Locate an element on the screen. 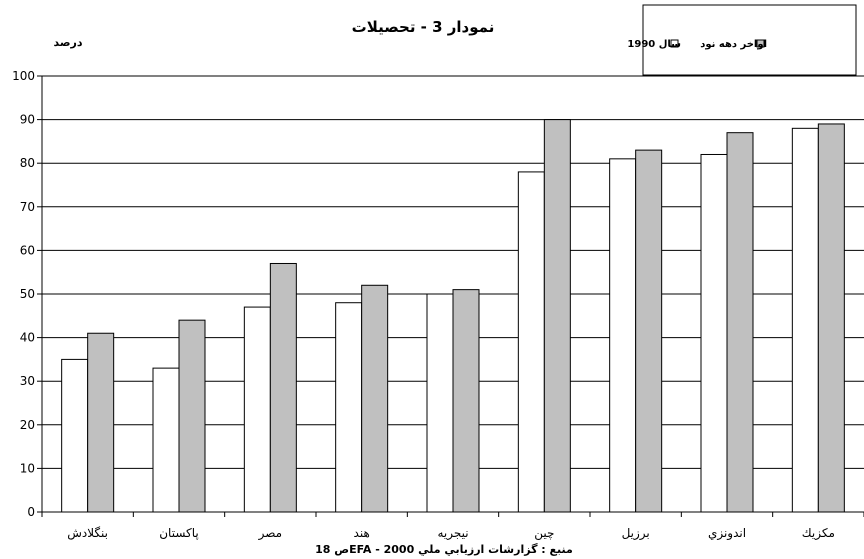 The height and width of the screenshot is (559, 864). legend-swatch-late-90s is located at coordinates (760, 43).